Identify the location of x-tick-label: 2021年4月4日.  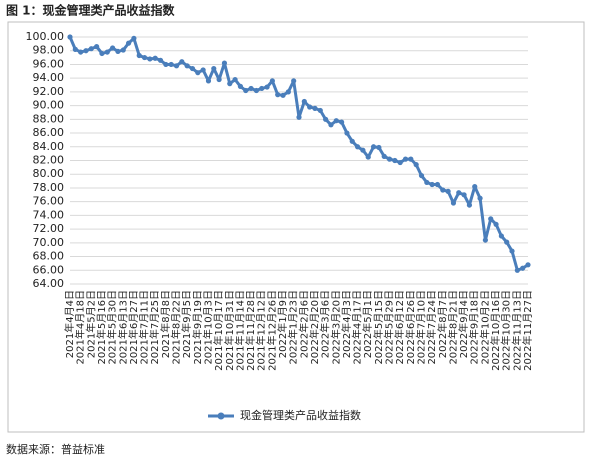
(69, 324).